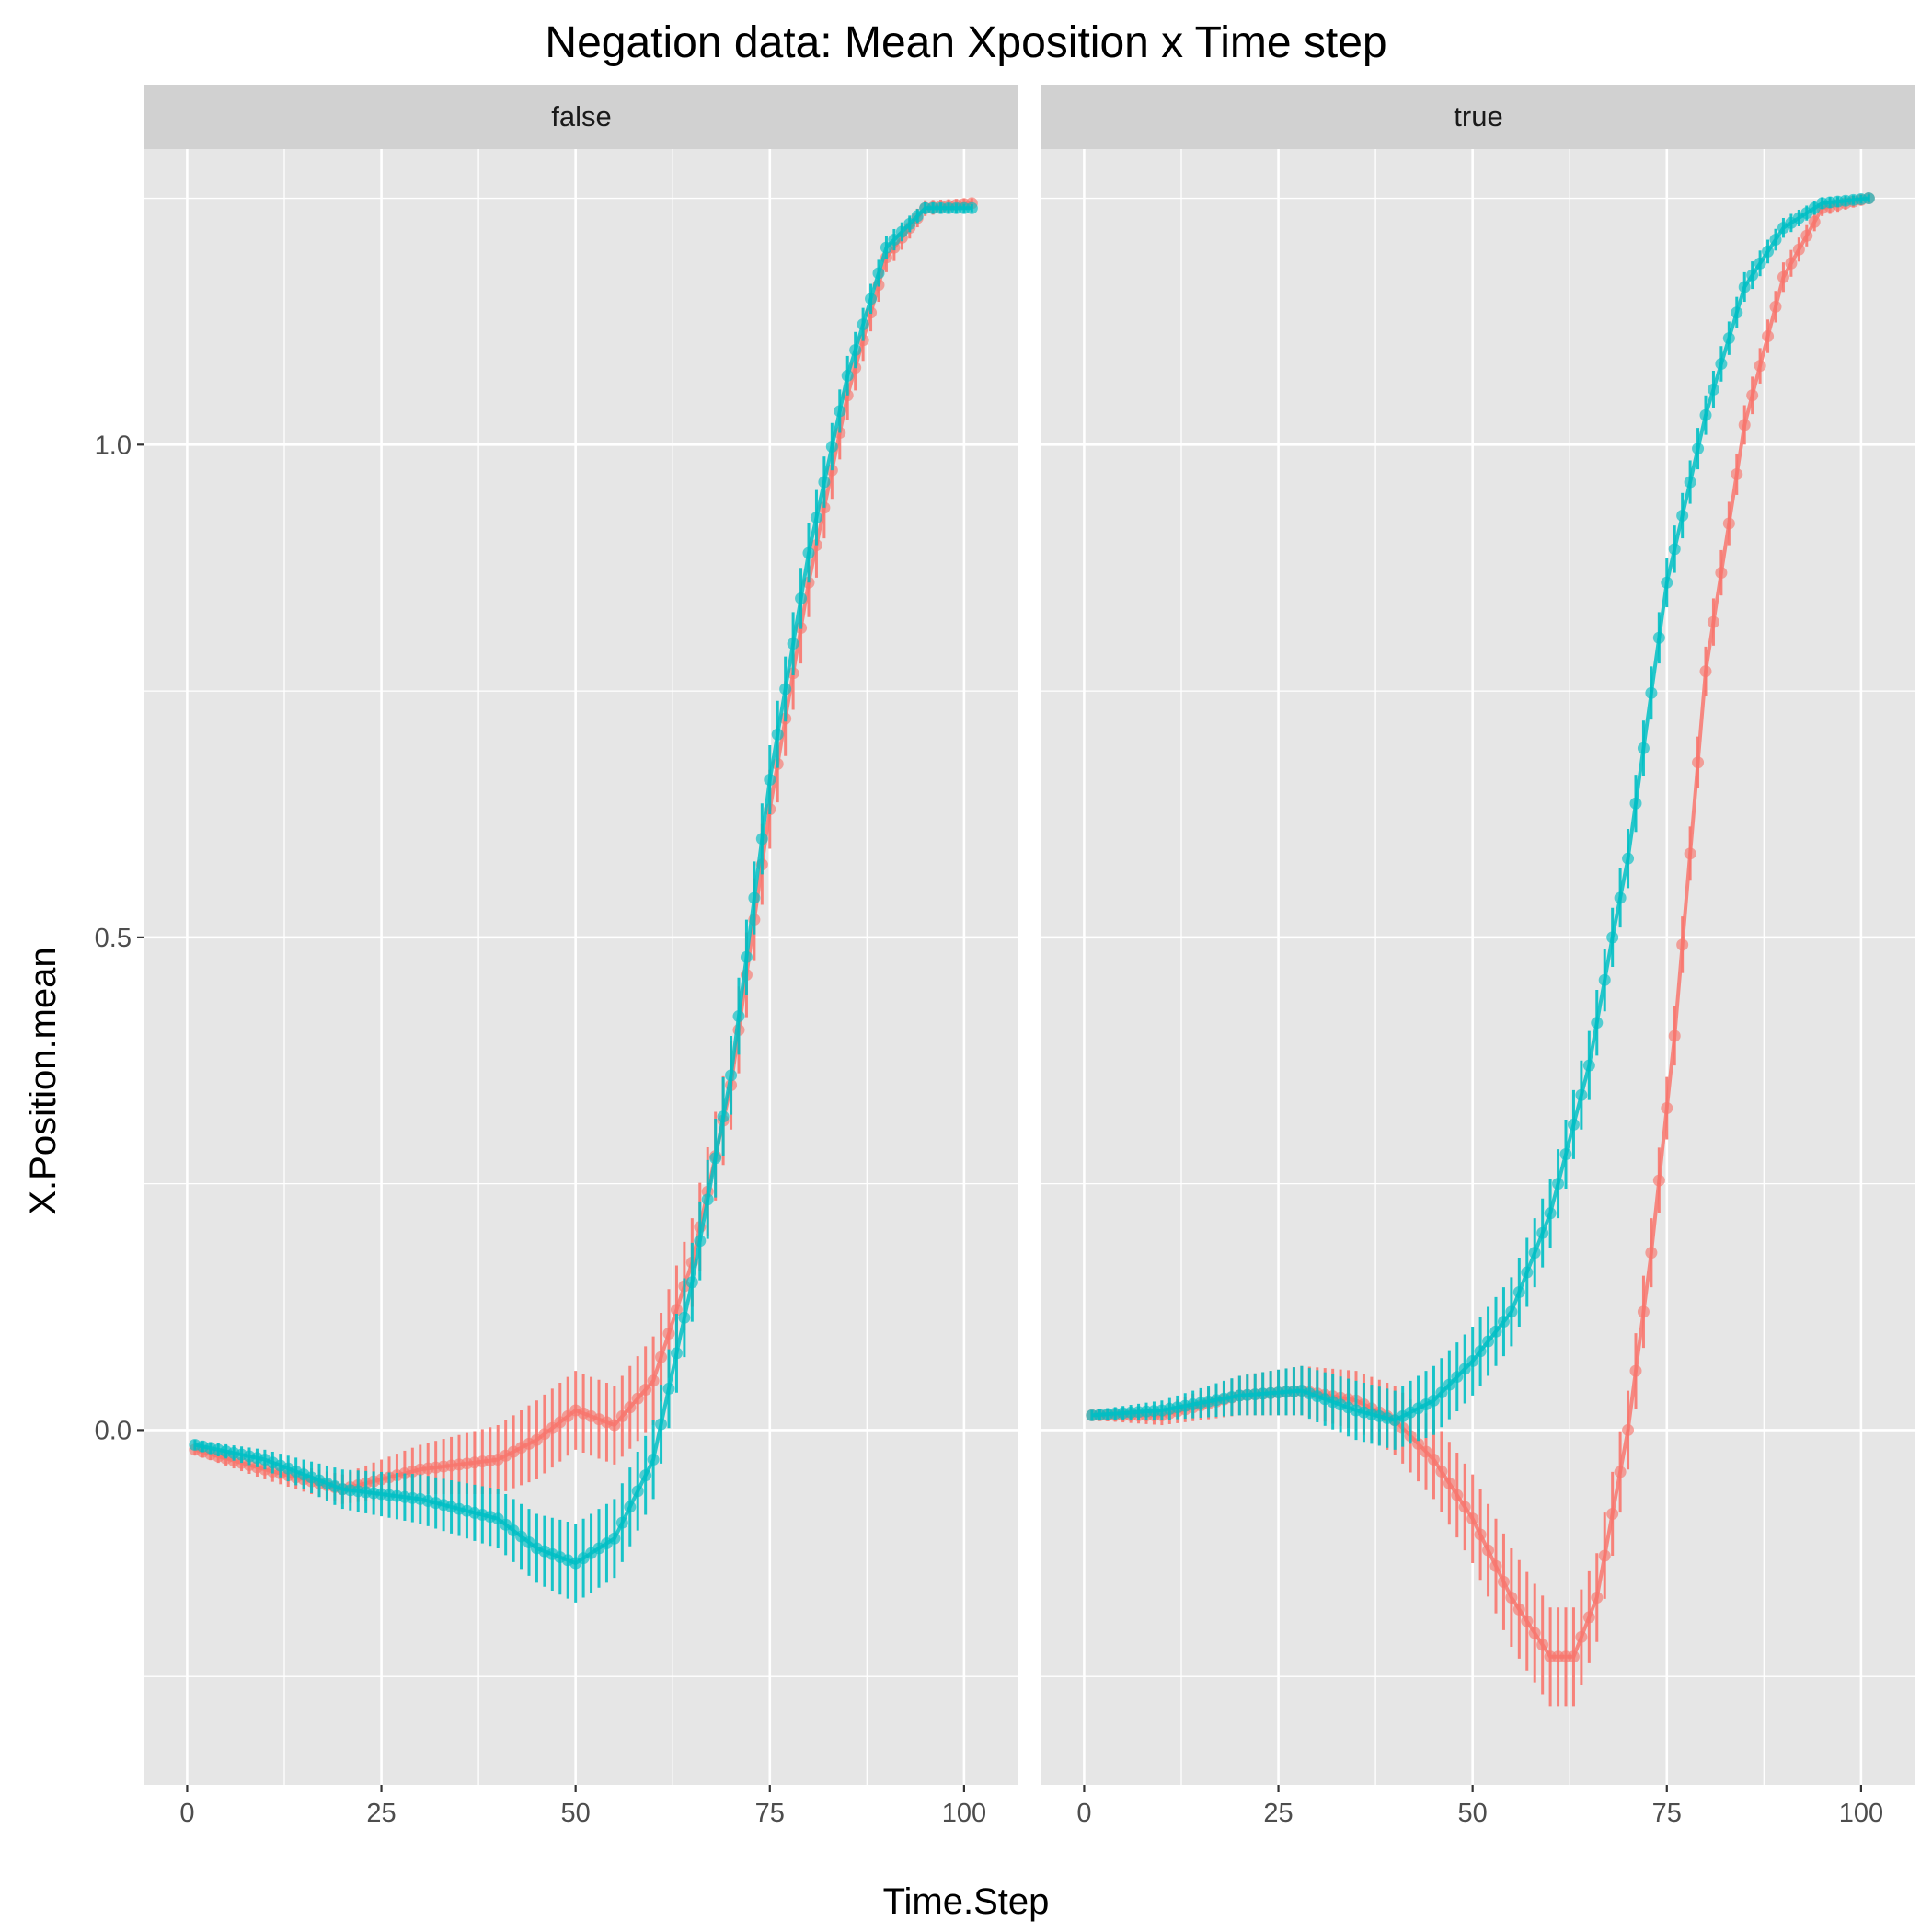 The image size is (1932, 1932). Describe the element at coordinates (1473, 1813) in the screenshot. I see `x-tick-label: 50` at that location.